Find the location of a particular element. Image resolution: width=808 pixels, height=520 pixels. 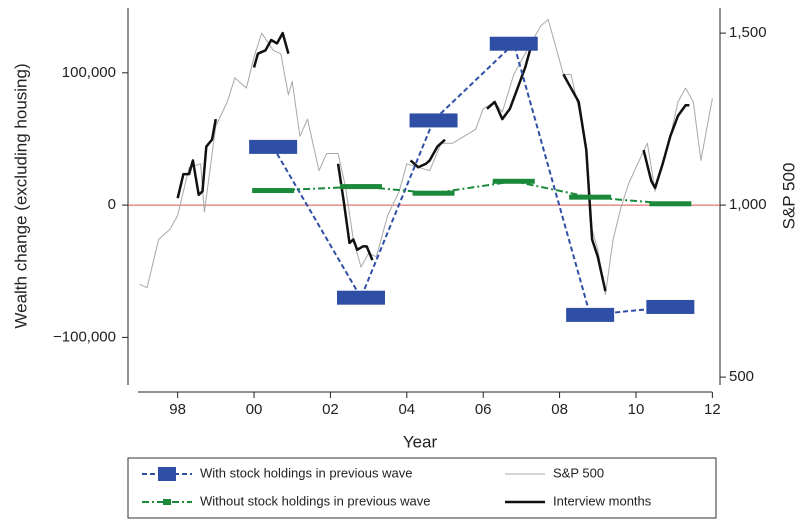

legend-label: S&P 500 is located at coordinates (578, 472).